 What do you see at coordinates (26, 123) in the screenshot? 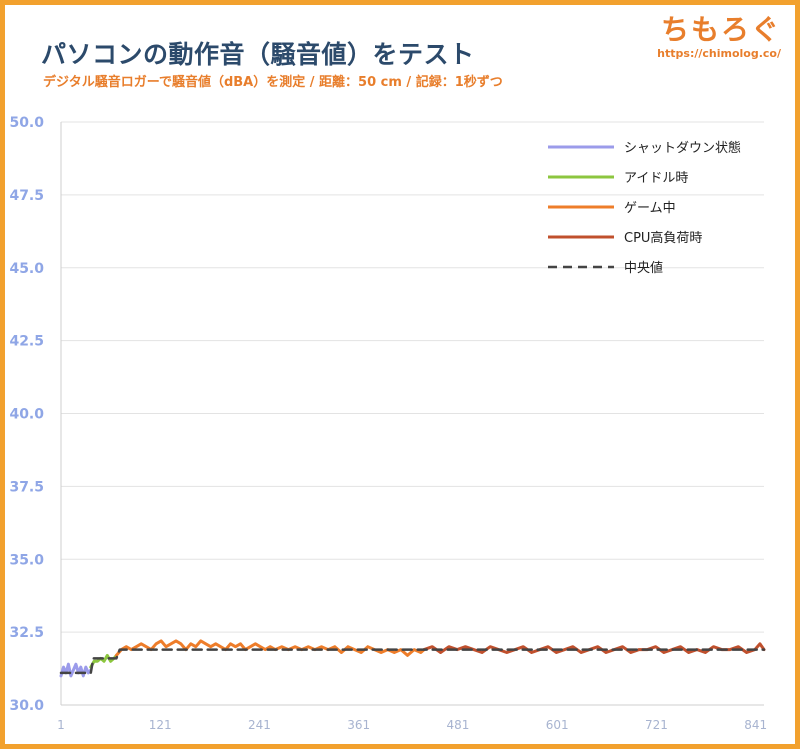
I see `y-tick-label: 50.0` at bounding box center [26, 123].